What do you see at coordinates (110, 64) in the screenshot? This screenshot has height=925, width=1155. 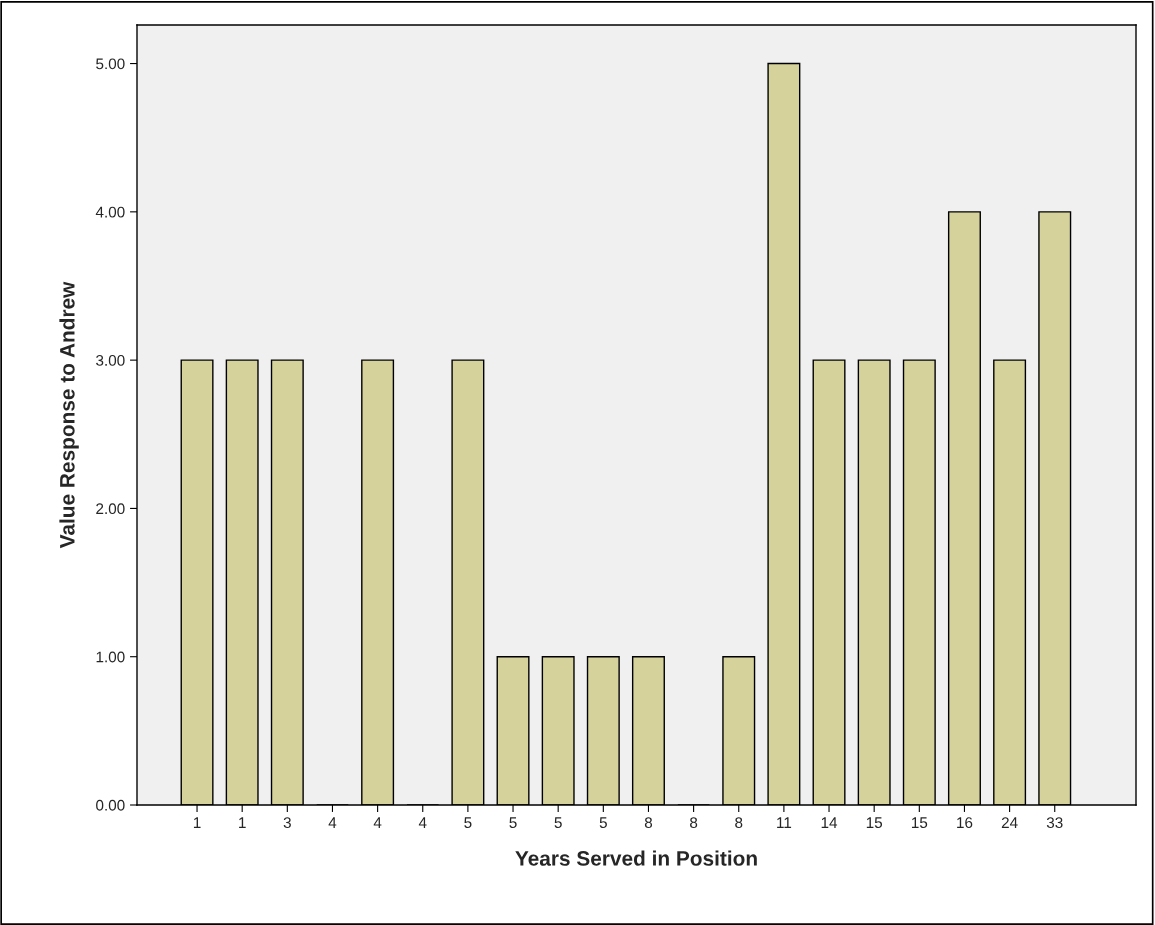 I see `y-tick-label: 5.00` at bounding box center [110, 64].